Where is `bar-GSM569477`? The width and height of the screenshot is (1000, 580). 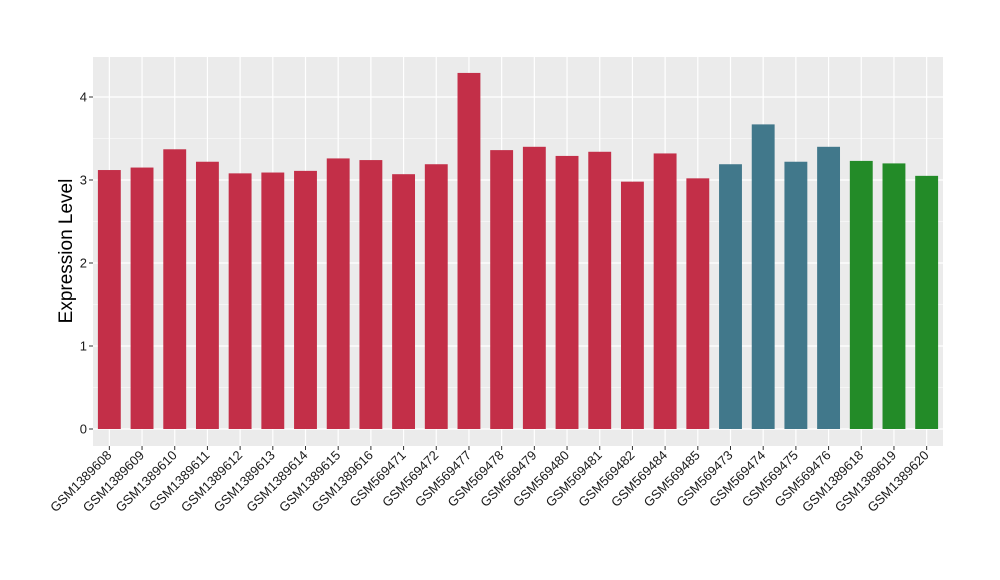
bar-GSM569477 is located at coordinates (469, 251).